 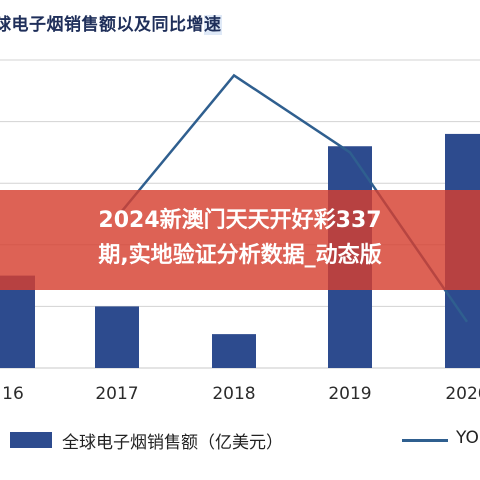 What do you see at coordinates (350, 394) in the screenshot?
I see `x-tick-label: 2019` at bounding box center [350, 394].